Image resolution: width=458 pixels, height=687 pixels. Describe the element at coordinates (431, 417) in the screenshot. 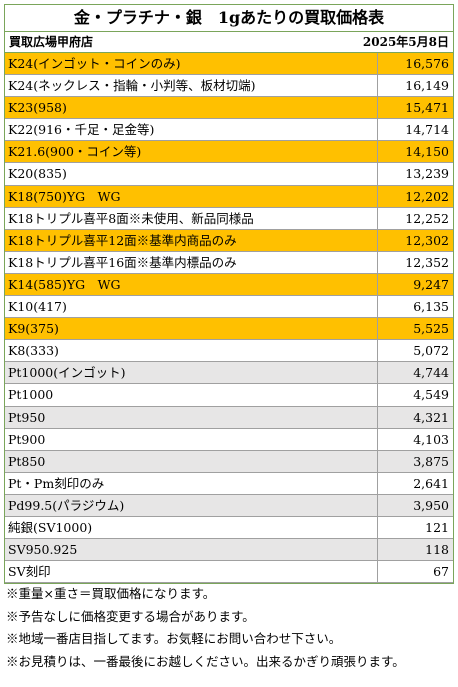

I see `item-price: 4,321` at that location.